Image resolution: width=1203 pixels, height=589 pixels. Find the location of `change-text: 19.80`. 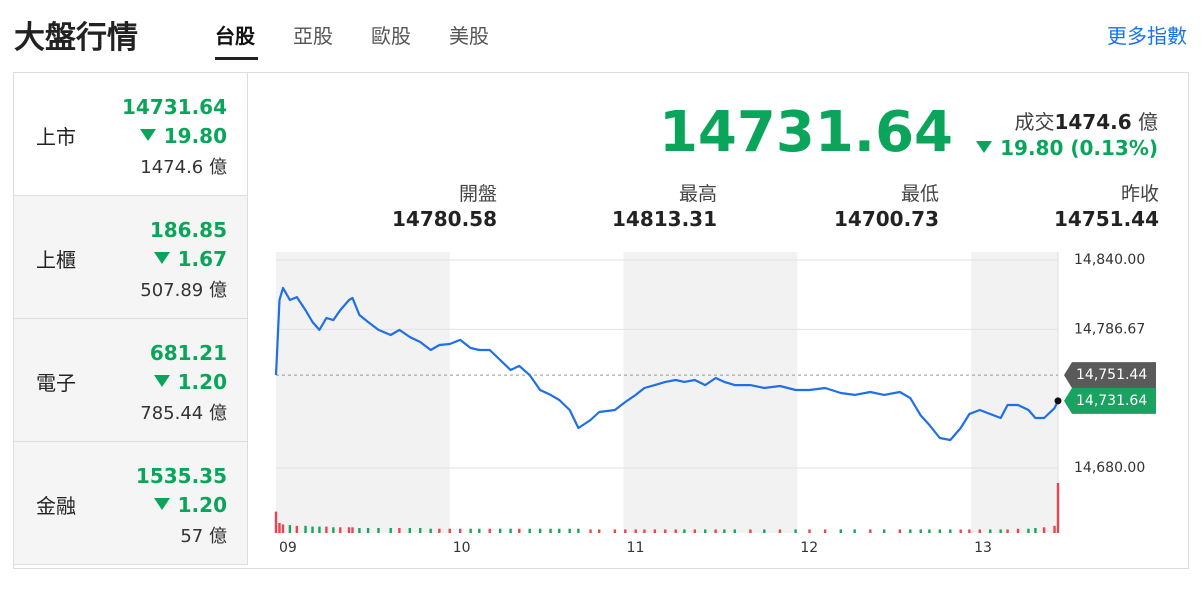

change-text: 19.80 is located at coordinates (195, 136).